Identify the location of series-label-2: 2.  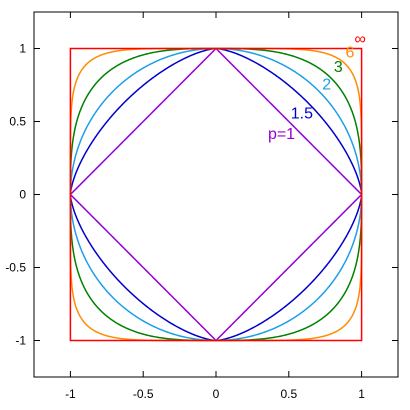
(326, 84).